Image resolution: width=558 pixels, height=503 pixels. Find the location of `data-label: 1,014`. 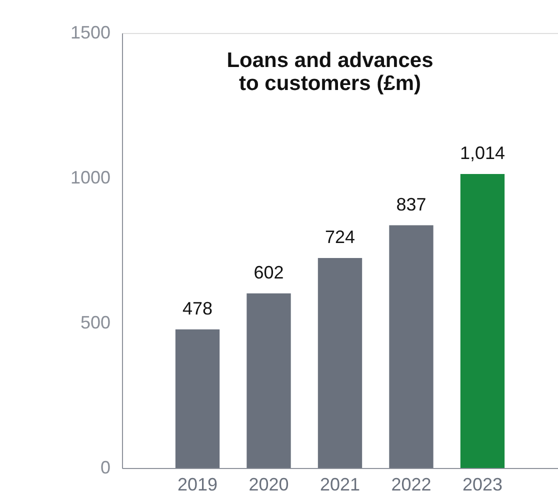

data-label: 1,014 is located at coordinates (483, 152).